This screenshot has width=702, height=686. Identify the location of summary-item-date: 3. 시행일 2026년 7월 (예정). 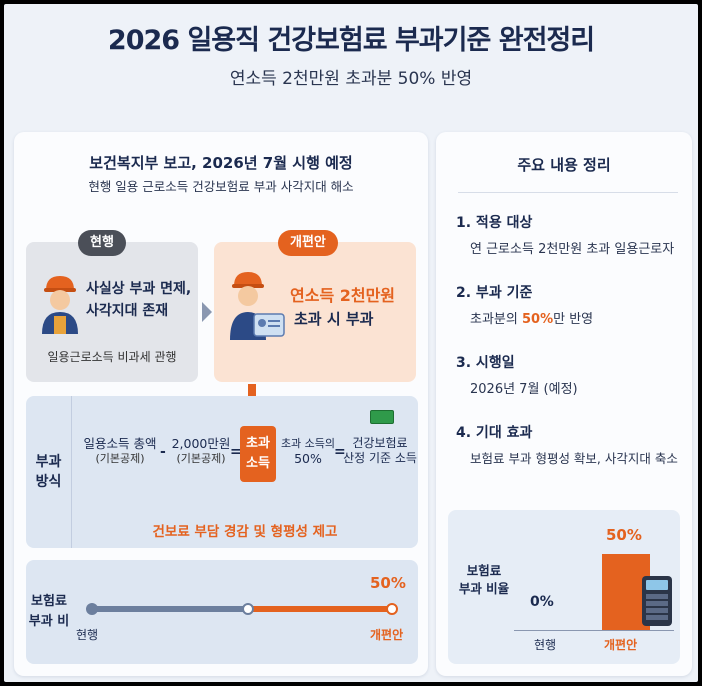
(571, 374).